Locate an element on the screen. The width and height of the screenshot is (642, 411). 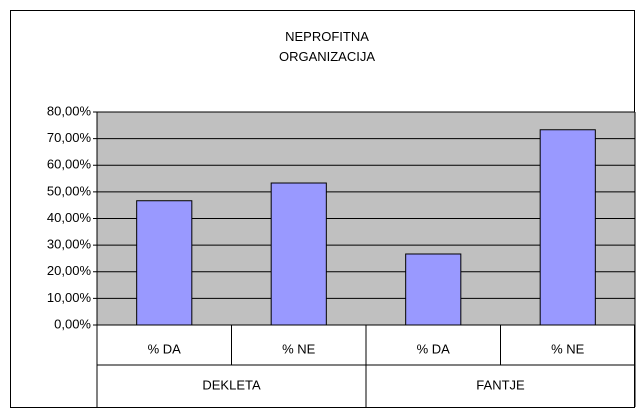
group-label: DEKLETA is located at coordinates (231, 384).